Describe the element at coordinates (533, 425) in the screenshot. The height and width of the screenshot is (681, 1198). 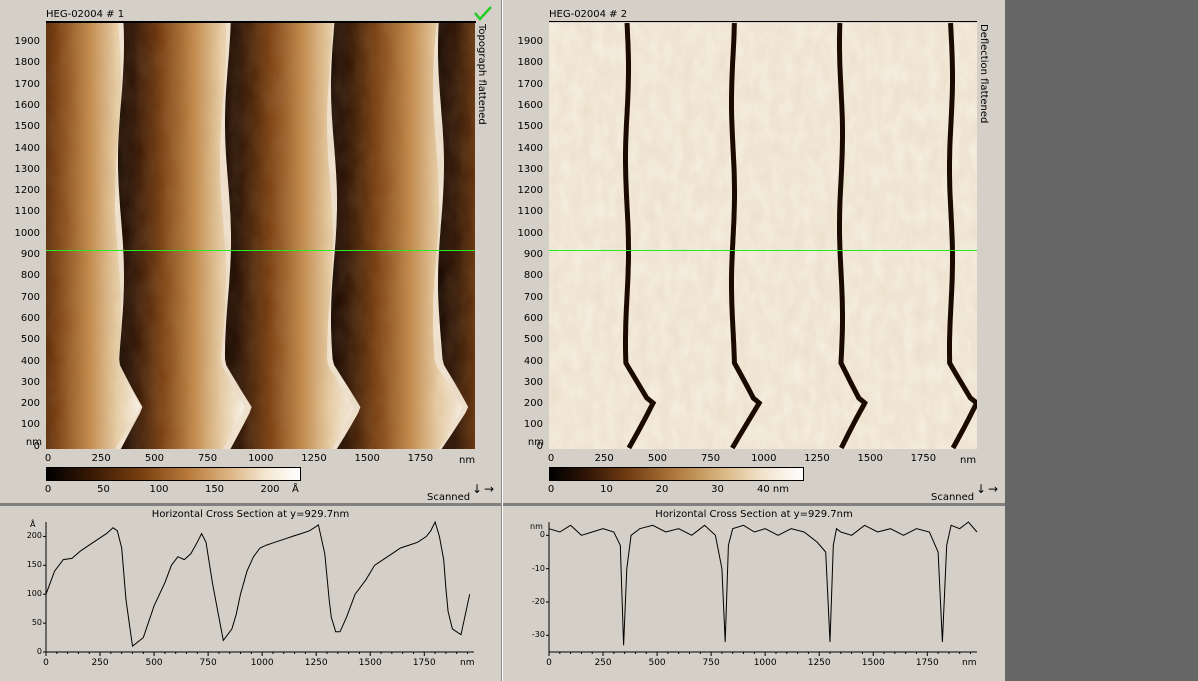
I see `y-tick-label: 100` at that location.